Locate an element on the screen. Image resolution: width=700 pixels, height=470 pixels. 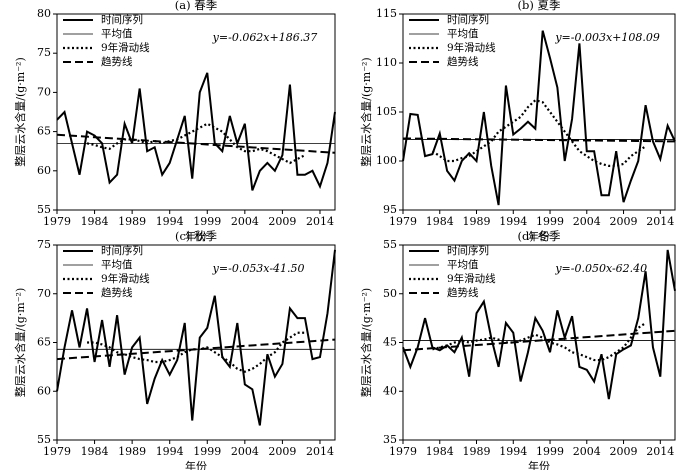
panel-title: (d) 冬季 is located at coordinates (539, 236).